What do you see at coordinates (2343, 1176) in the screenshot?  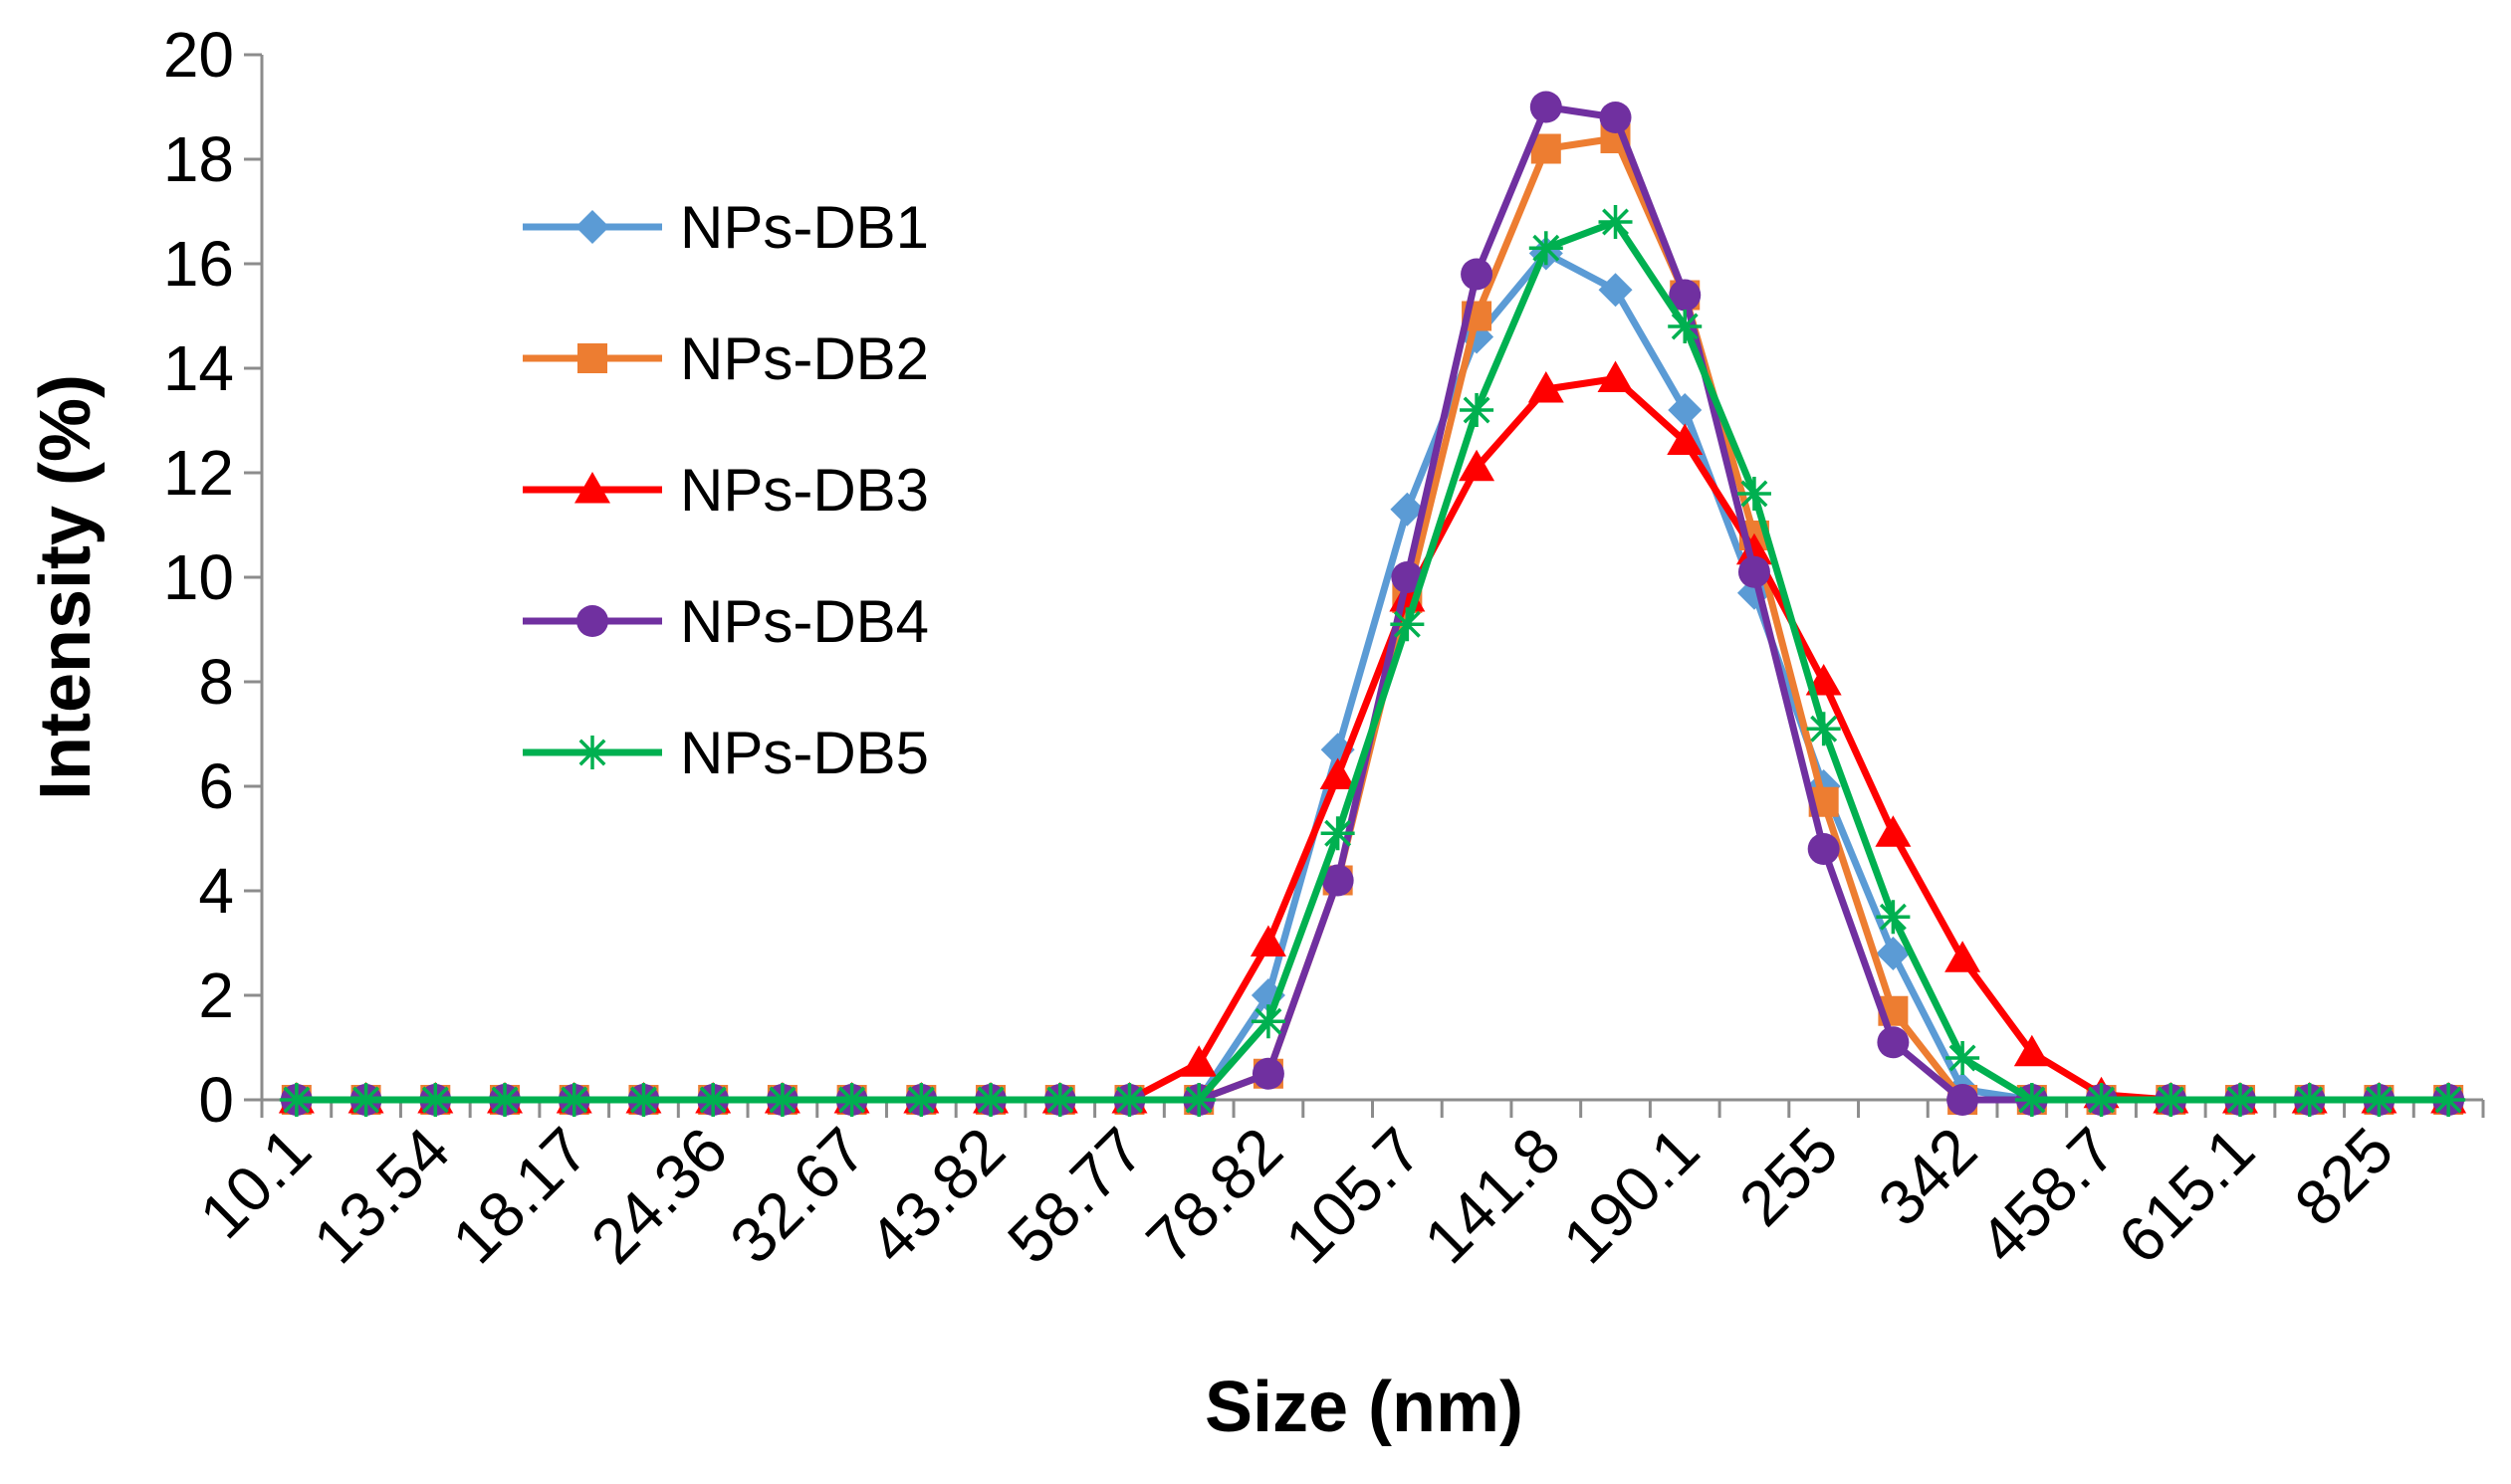 I see `x-tick-label: 825` at bounding box center [2343, 1176].